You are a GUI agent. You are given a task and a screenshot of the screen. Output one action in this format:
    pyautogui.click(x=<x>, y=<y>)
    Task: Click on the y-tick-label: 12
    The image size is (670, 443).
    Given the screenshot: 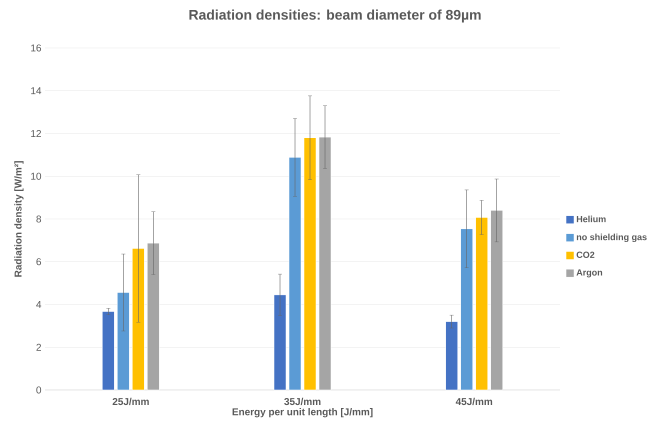 What is the action you would take?
    pyautogui.click(x=36, y=133)
    